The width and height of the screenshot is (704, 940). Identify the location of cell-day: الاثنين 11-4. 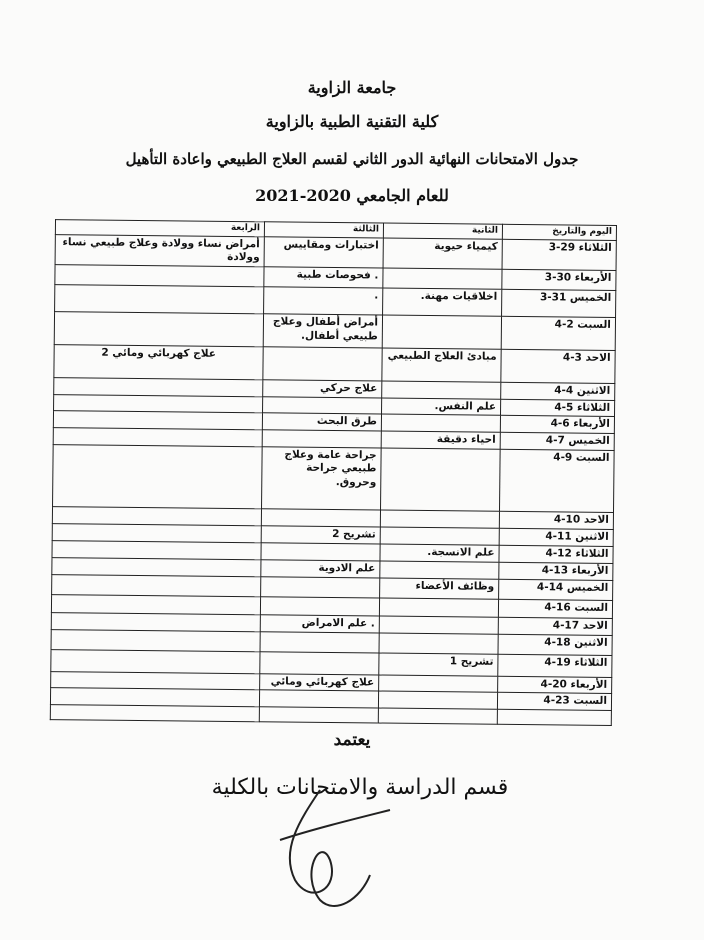
(556, 537).